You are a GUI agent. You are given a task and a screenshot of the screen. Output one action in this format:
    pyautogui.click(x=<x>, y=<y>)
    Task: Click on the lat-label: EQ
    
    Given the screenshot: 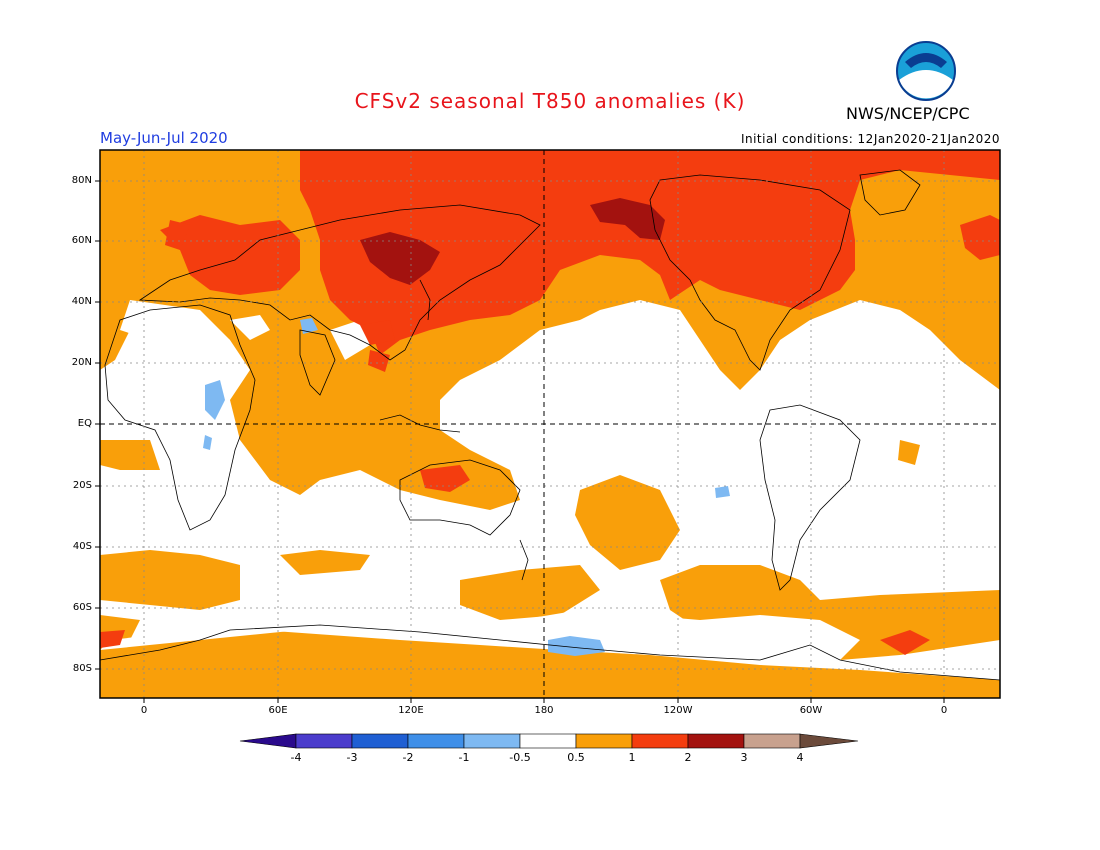 What is the action you would take?
    pyautogui.click(x=84, y=423)
    